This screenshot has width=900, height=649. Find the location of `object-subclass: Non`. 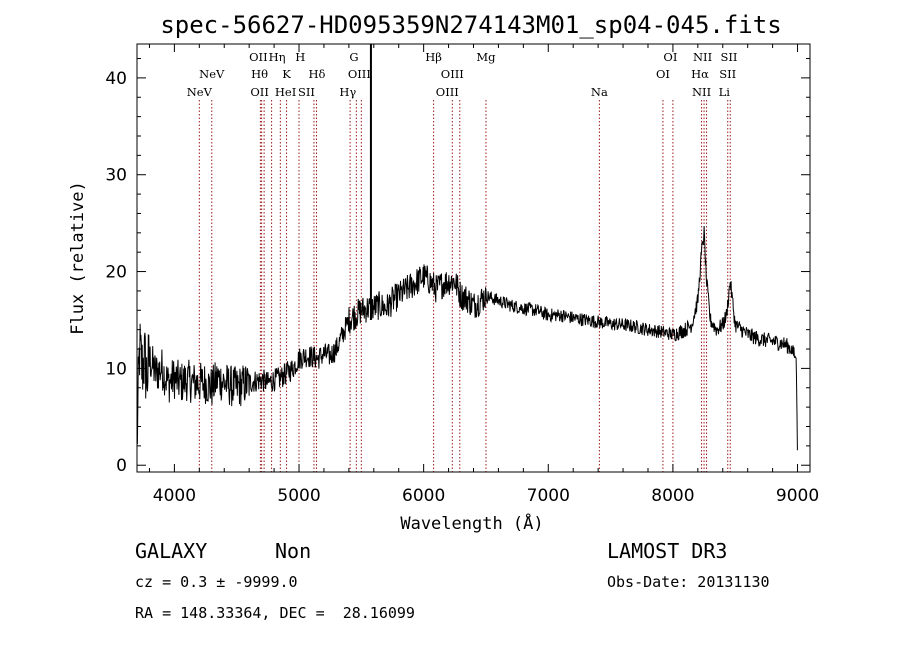

object-subclass: Non is located at coordinates (293, 551).